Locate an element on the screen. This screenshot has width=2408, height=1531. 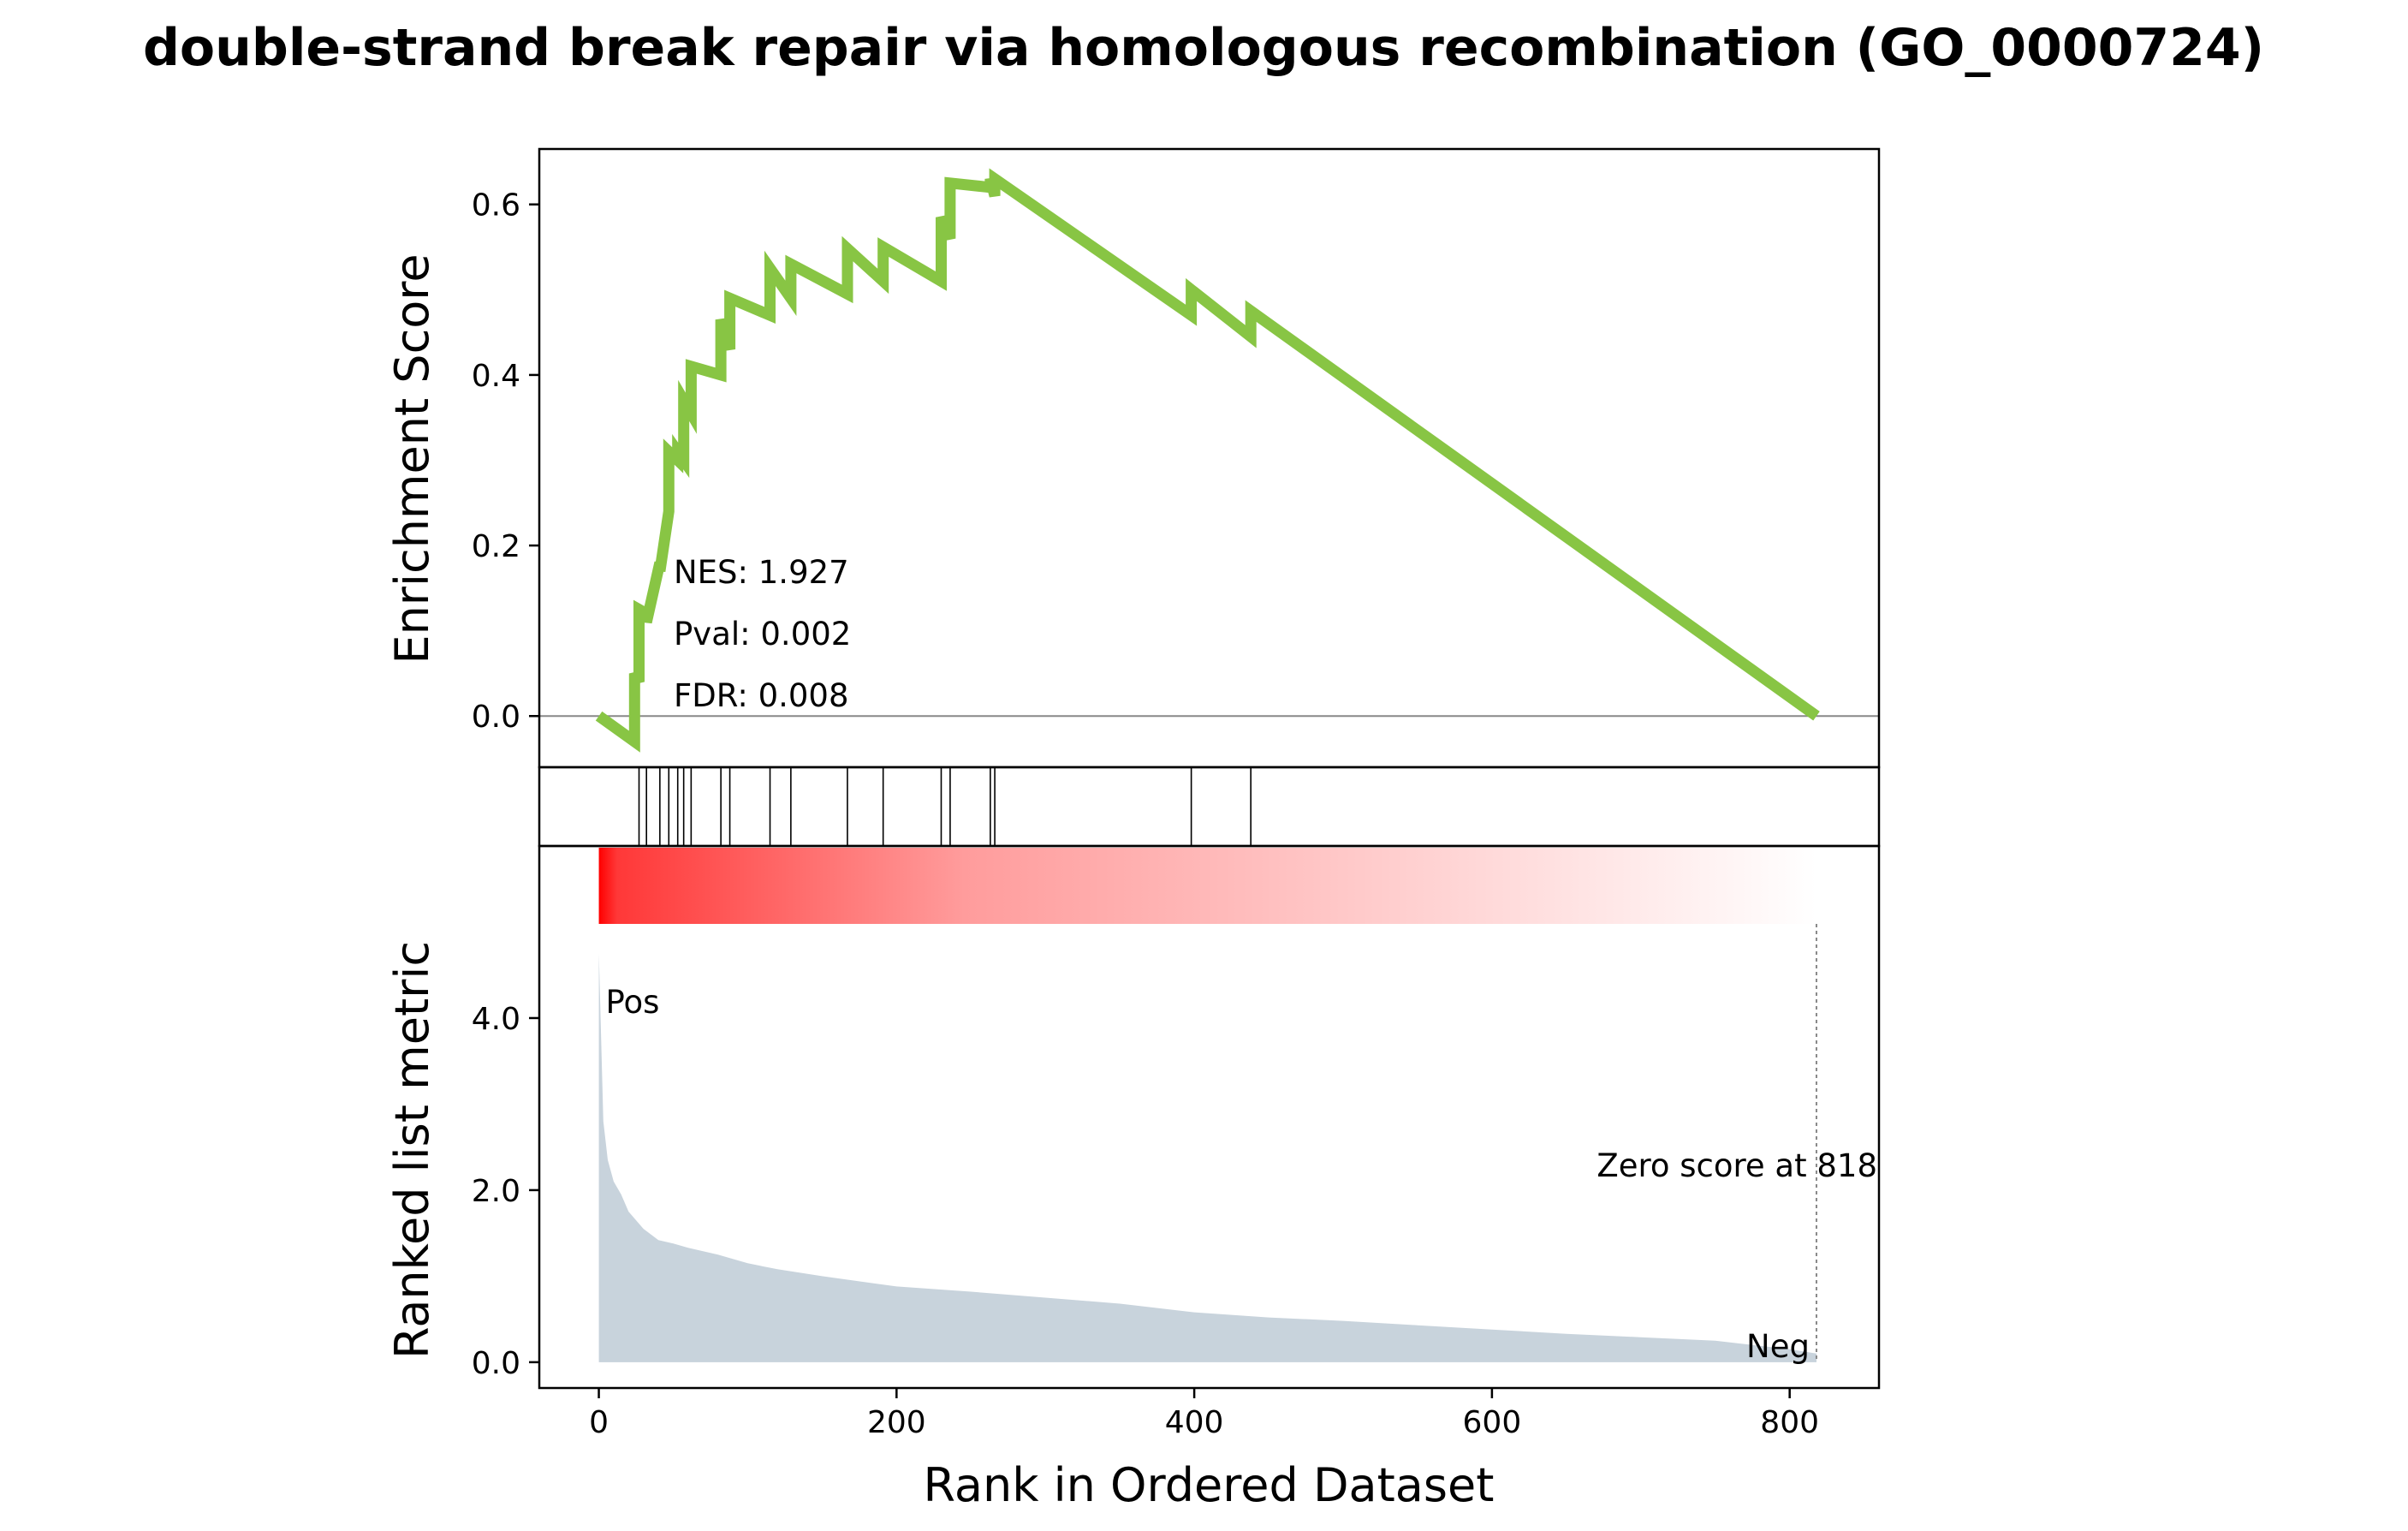
hits-panel-frame is located at coordinates (1209, 807).